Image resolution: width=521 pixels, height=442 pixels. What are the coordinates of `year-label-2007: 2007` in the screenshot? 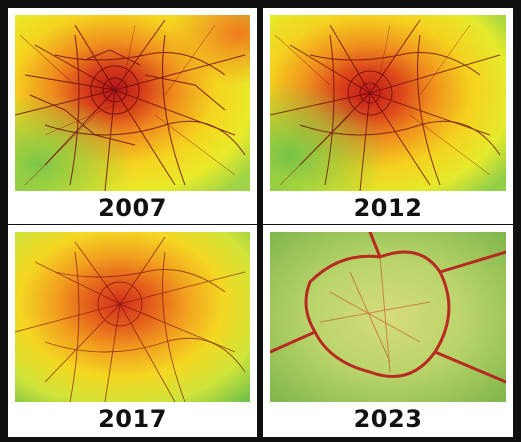 It's located at (132, 208).